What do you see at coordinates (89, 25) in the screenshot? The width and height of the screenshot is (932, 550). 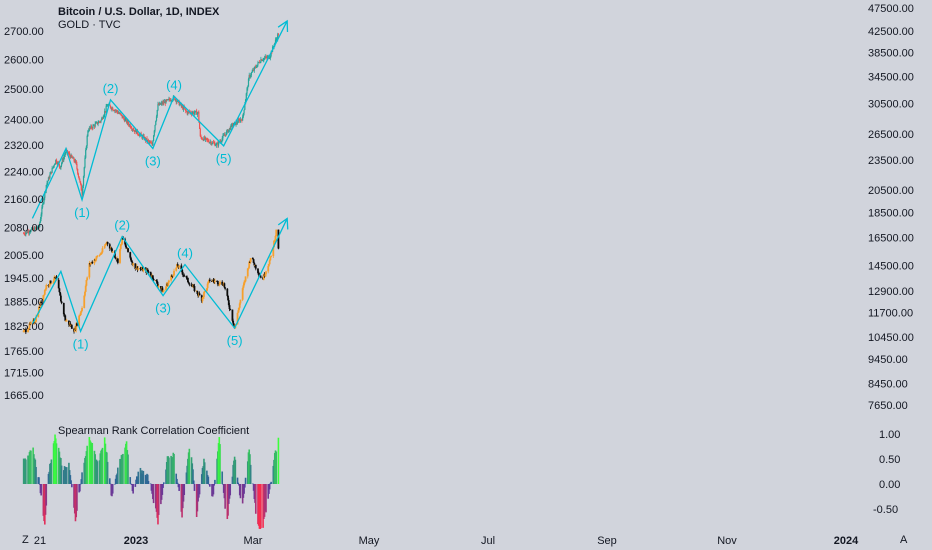 I see `symbol-subtitle: GOLD · TVC` at bounding box center [89, 25].